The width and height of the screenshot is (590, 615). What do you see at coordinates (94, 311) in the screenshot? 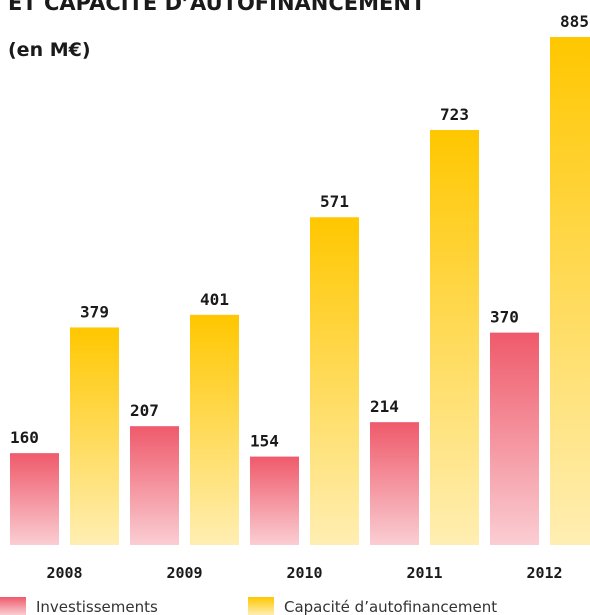
I see `data-label: 379` at bounding box center [94, 311].